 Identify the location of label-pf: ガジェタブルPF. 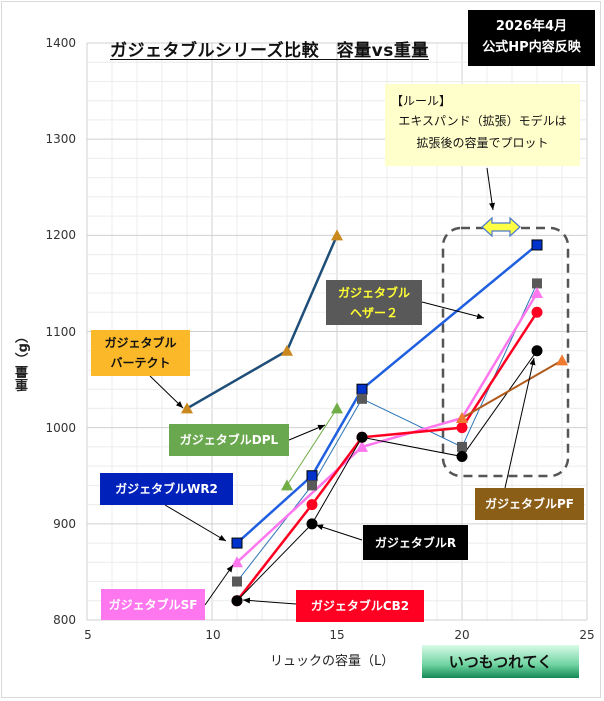
(529, 504).